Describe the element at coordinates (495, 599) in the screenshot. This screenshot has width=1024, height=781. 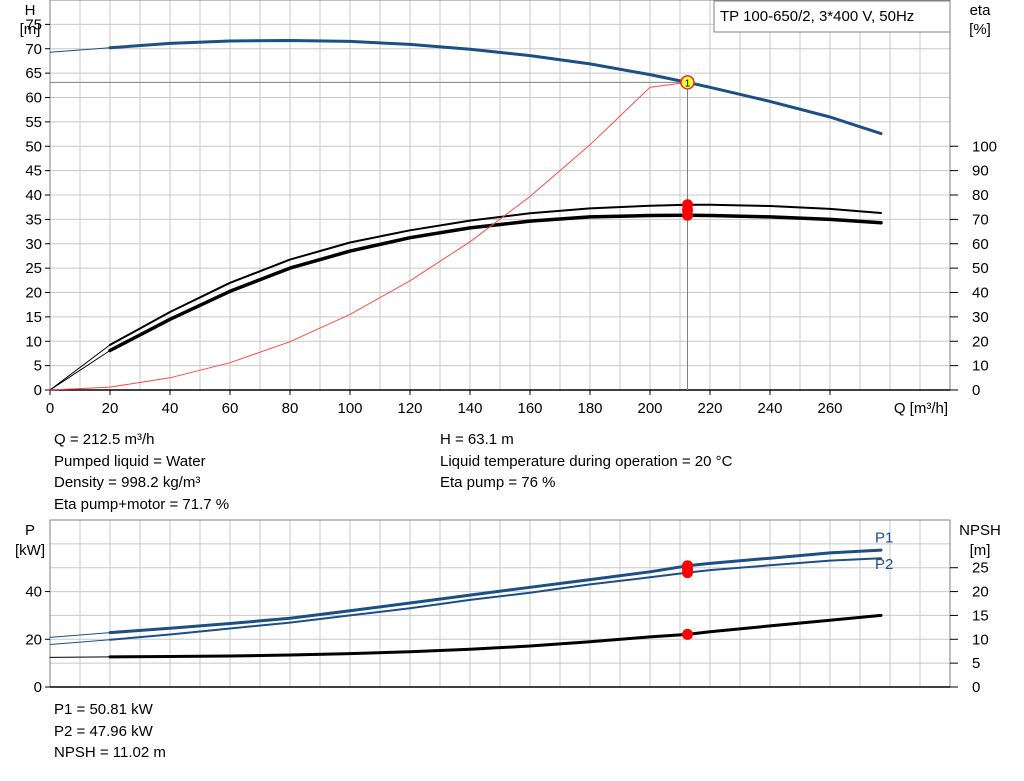
I see `series-line-p2` at that location.